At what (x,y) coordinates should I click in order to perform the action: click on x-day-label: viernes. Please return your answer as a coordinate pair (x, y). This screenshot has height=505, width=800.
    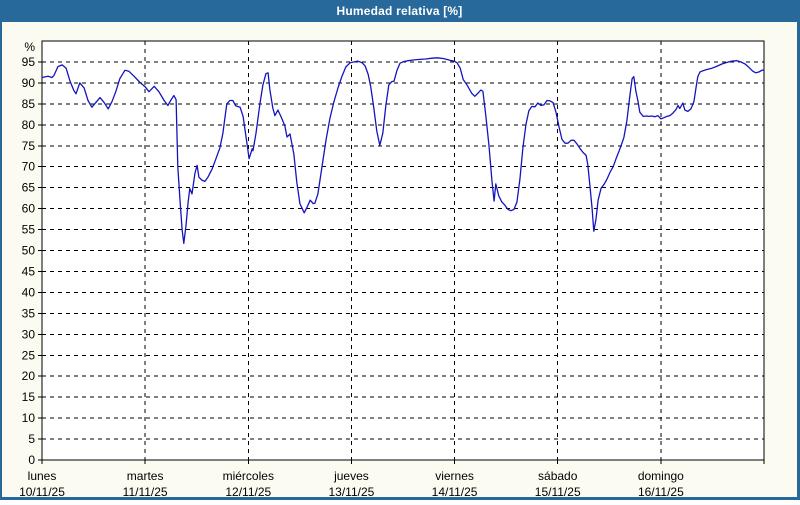
    Looking at the image, I should click on (454, 476).